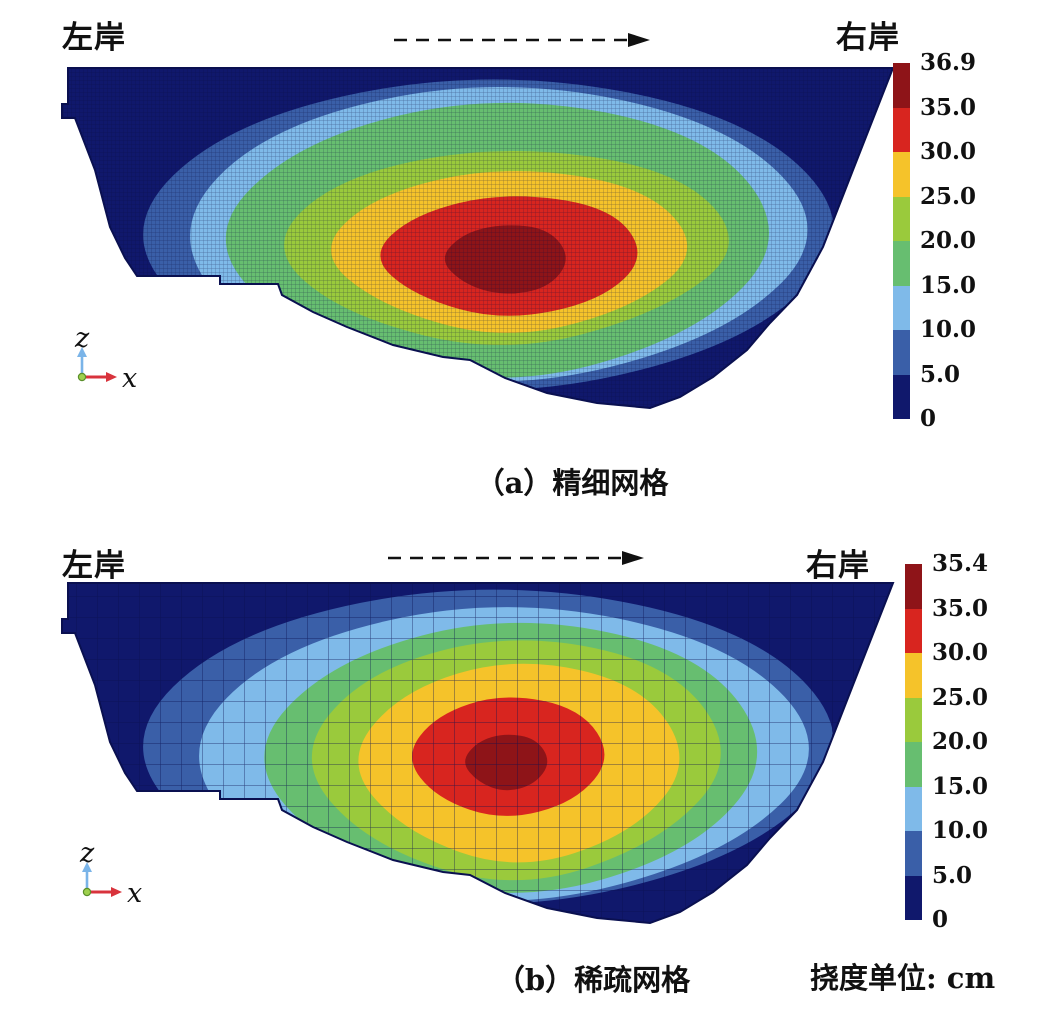 The height and width of the screenshot is (1017, 1038). What do you see at coordinates (838, 566) in the screenshot?
I see `panel-b-right-bank-label: 右岸` at bounding box center [838, 566].